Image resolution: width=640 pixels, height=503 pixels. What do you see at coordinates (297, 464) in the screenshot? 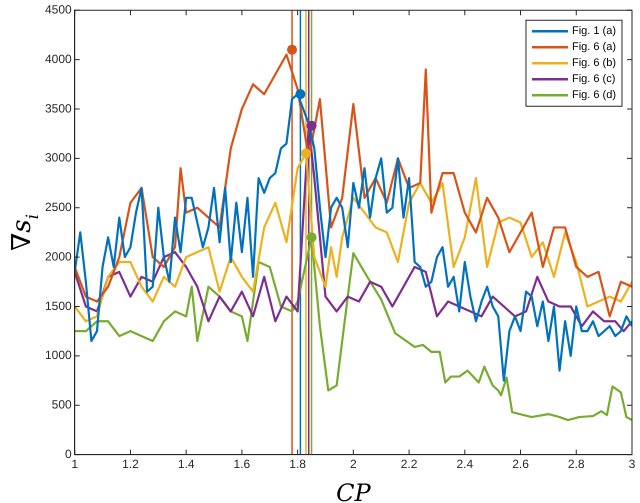
I see `x-tick-label: 1.8` at bounding box center [297, 464].